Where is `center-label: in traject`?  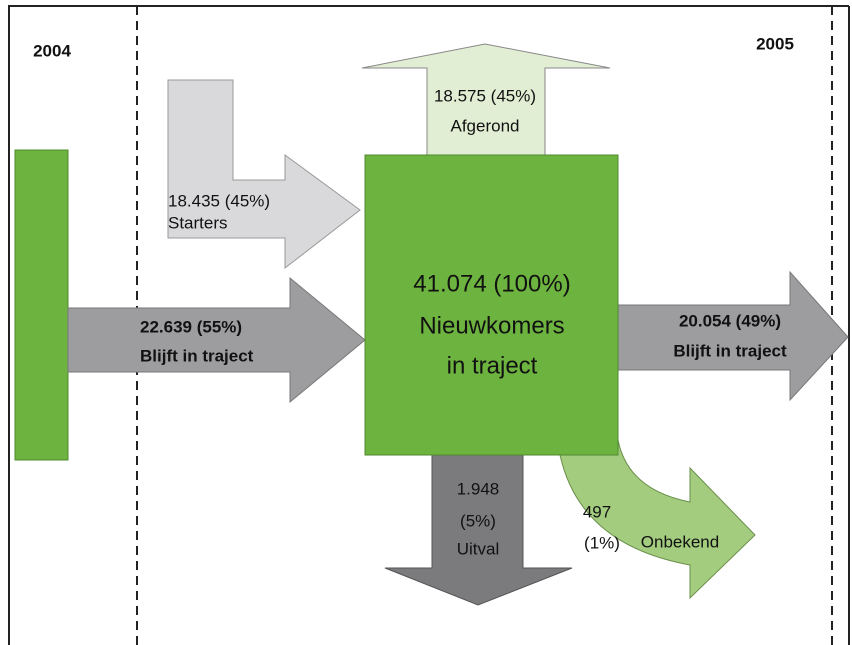
center-label: in traject is located at coordinates (492, 365).